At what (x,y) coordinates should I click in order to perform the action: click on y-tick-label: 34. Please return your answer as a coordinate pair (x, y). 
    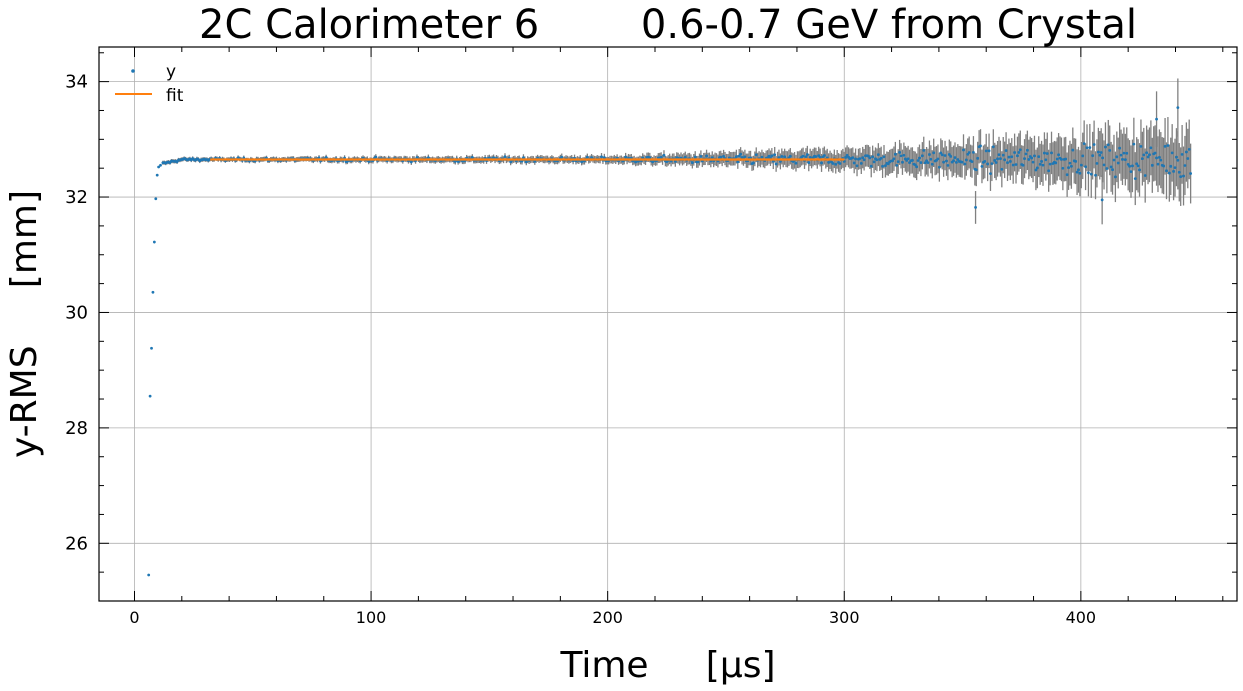
    Looking at the image, I should click on (76, 82).